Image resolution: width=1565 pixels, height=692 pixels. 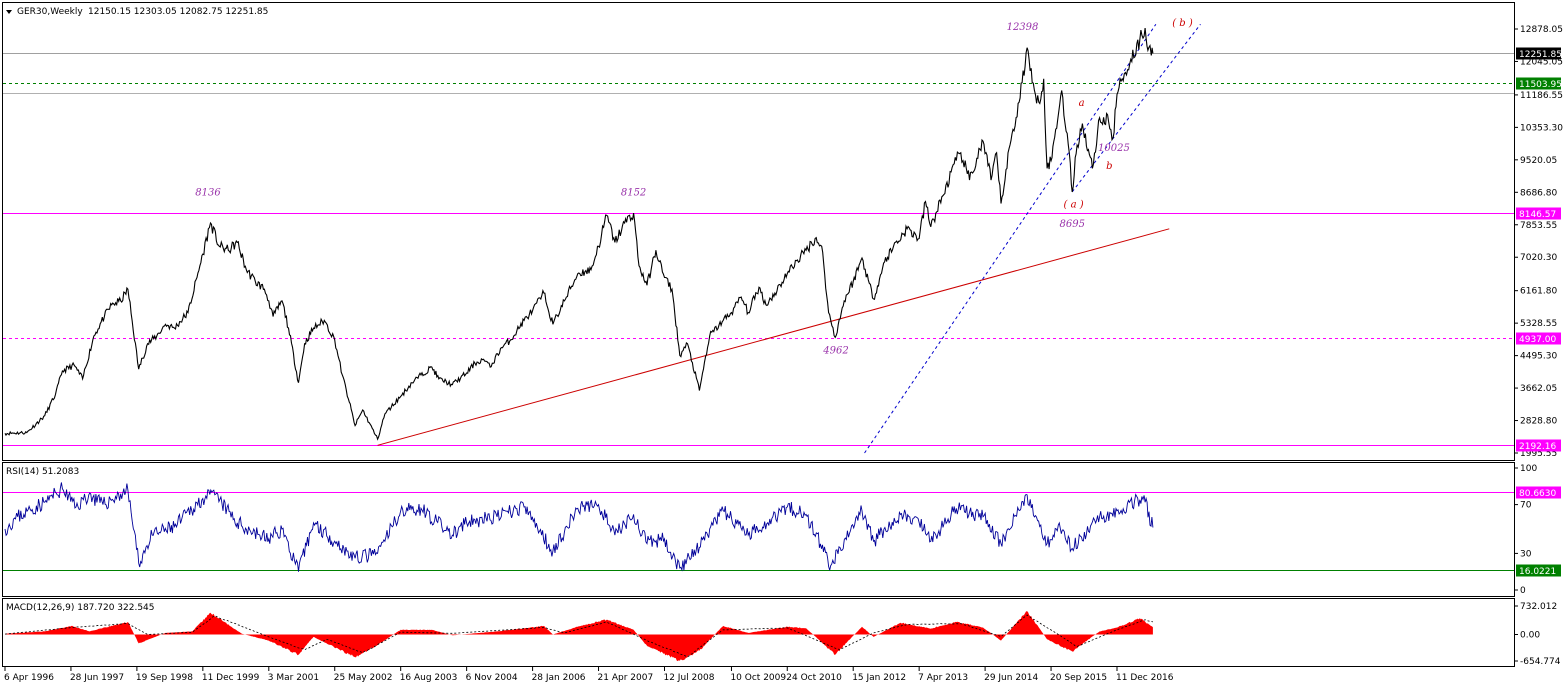 I want to click on price-tick-label: 11186.55, so click(x=1541, y=96).